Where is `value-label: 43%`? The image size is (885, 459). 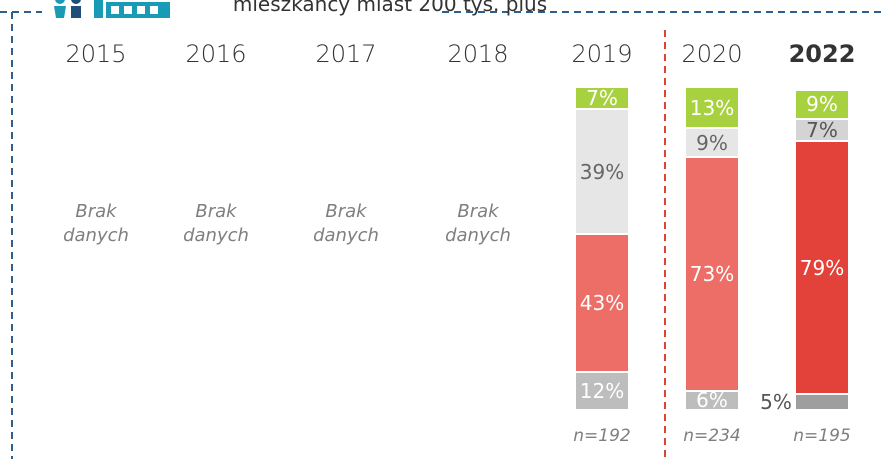 value-label: 43% is located at coordinates (602, 302).